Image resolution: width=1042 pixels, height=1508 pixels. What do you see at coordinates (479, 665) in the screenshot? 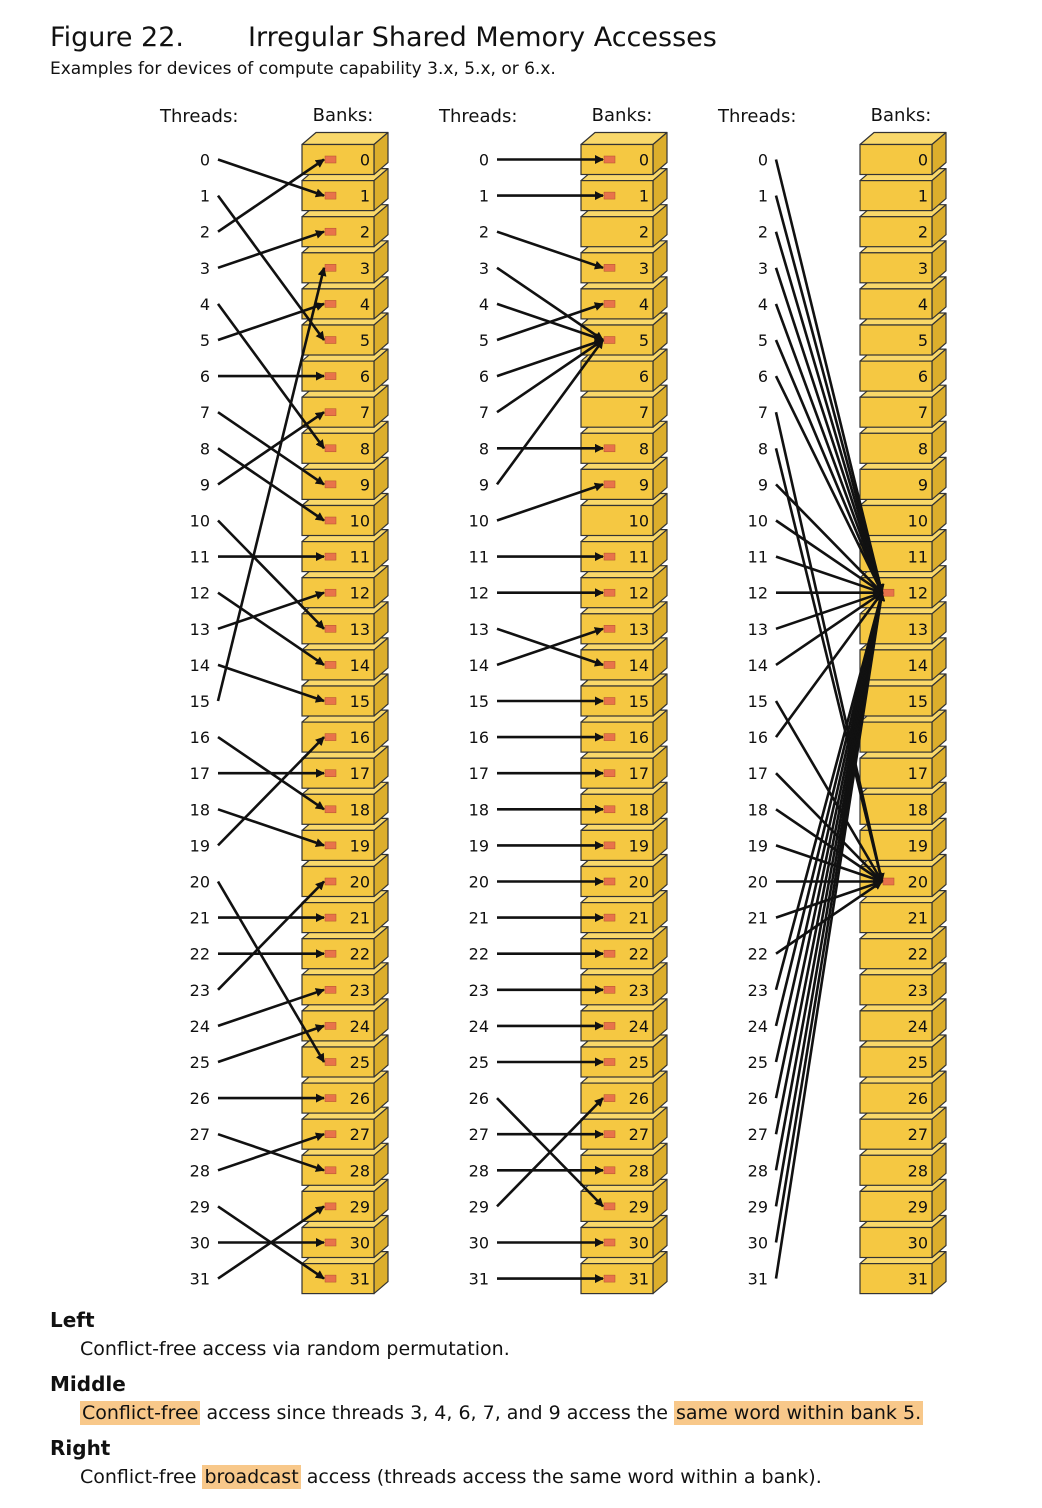
I see `thread-number: 14` at bounding box center [479, 665].